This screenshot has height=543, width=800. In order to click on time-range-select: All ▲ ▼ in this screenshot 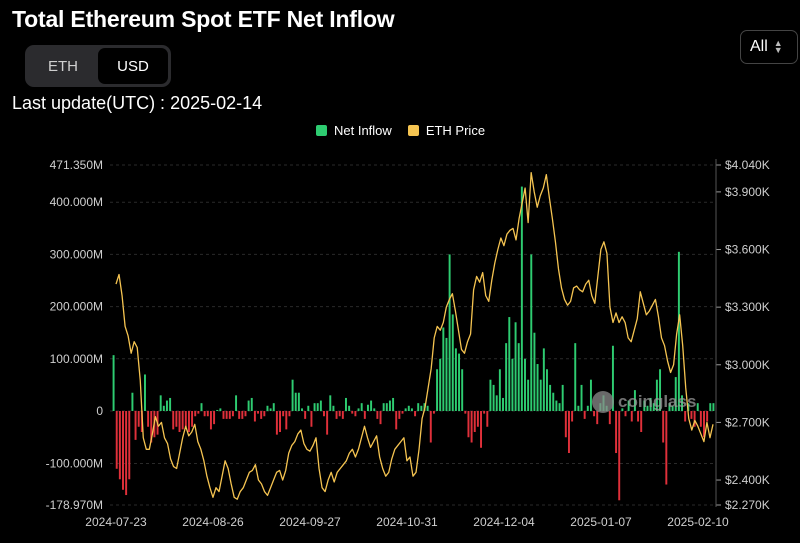, I will do `click(769, 47)`.